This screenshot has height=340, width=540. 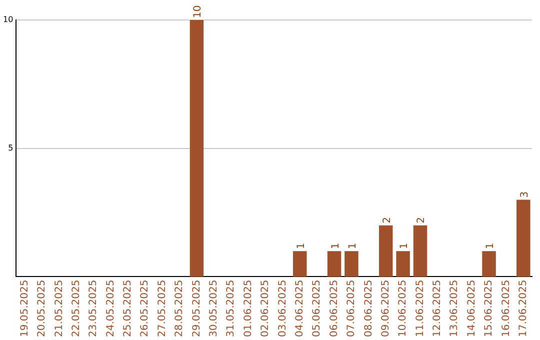 What do you see at coordinates (180, 309) in the screenshot?
I see `x-tick-label: 28.05.2025` at bounding box center [180, 309].